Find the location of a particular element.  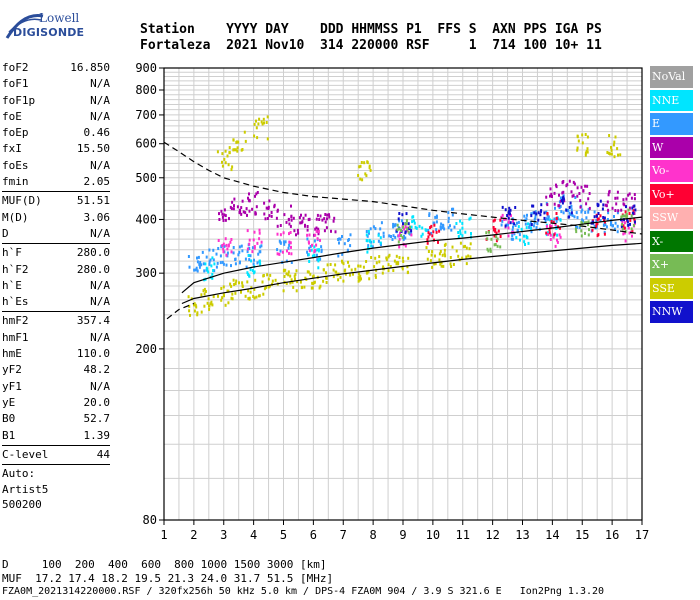

param-label: foE is located at coordinates (12, 116).